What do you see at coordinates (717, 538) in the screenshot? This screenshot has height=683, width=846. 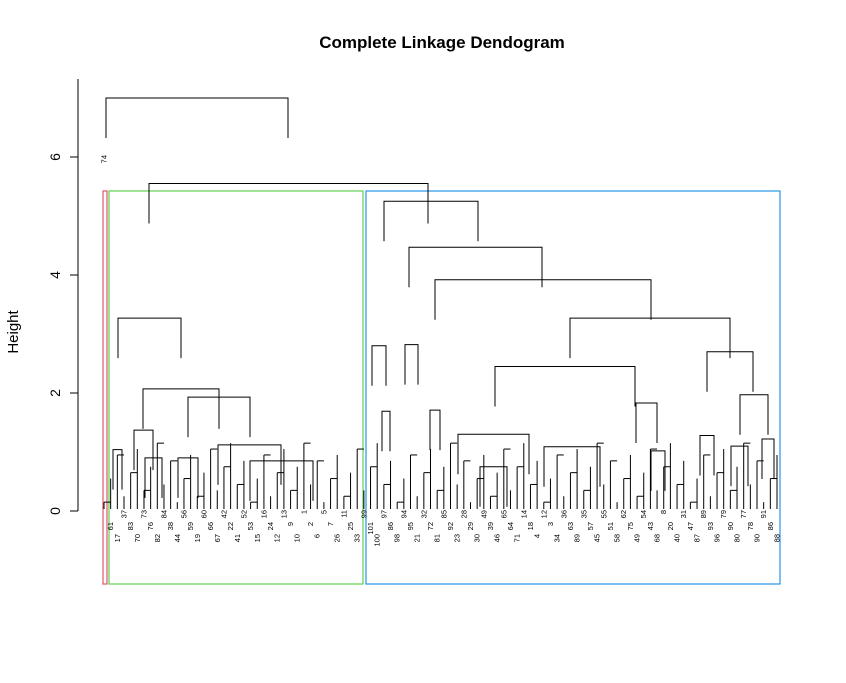 I see `leaf-label: 96` at bounding box center [717, 538].